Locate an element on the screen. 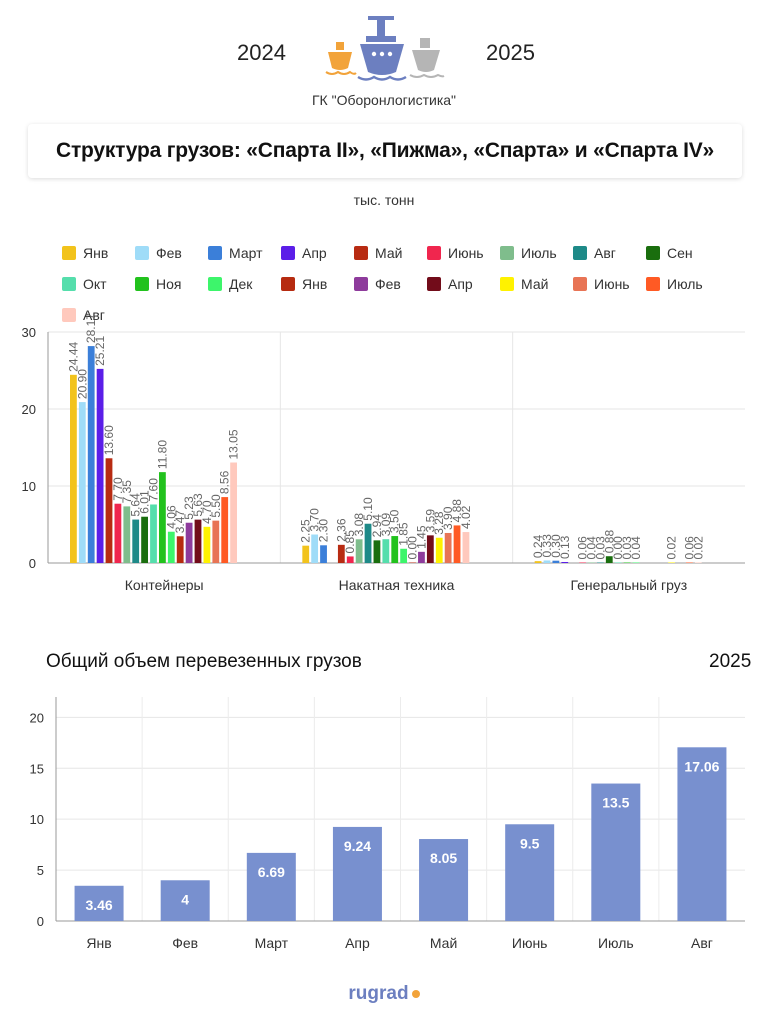 Image resolution: width=768 pixels, height=1024 pixels. legend-label: Дек is located at coordinates (241, 284).